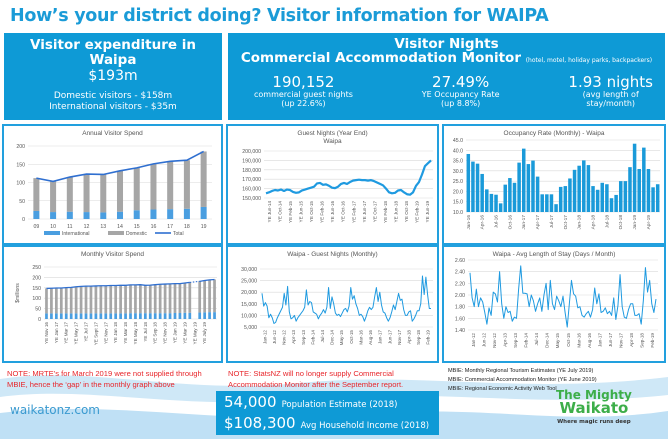 The height and width of the screenshot is (439, 668). I want to click on logo-line-2: Waikato, so click(594, 408).